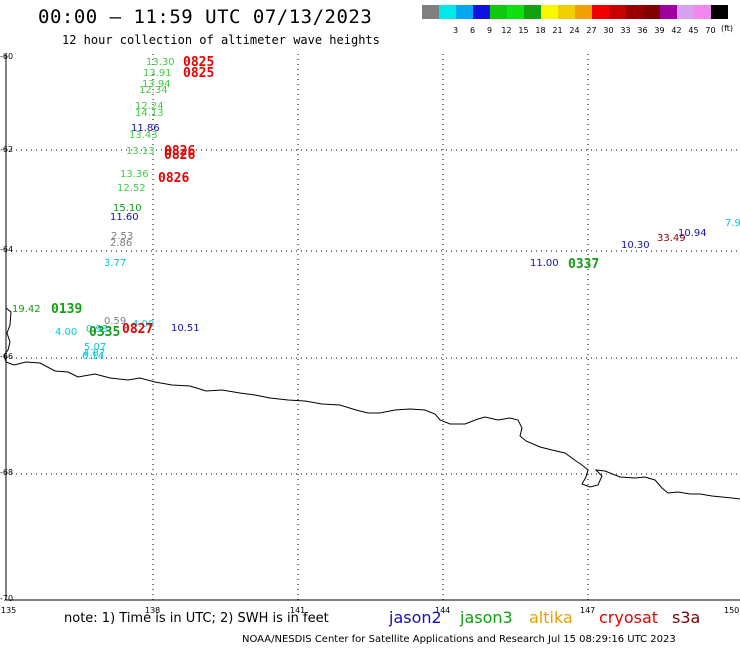 This screenshot has height=650, width=740. I want to click on legend-label: 42, so click(676, 30).